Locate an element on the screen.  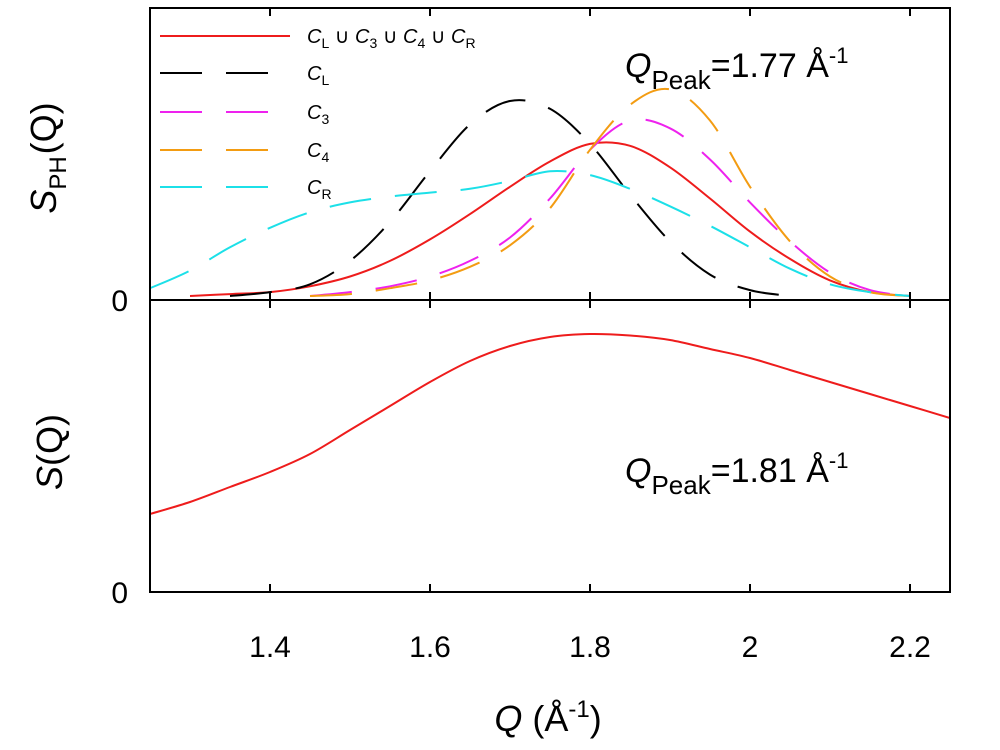
legend: CL ∪ C3 ∪ C4 ∪ CR CL C3 C4 CR is located at coordinates (318, 114).